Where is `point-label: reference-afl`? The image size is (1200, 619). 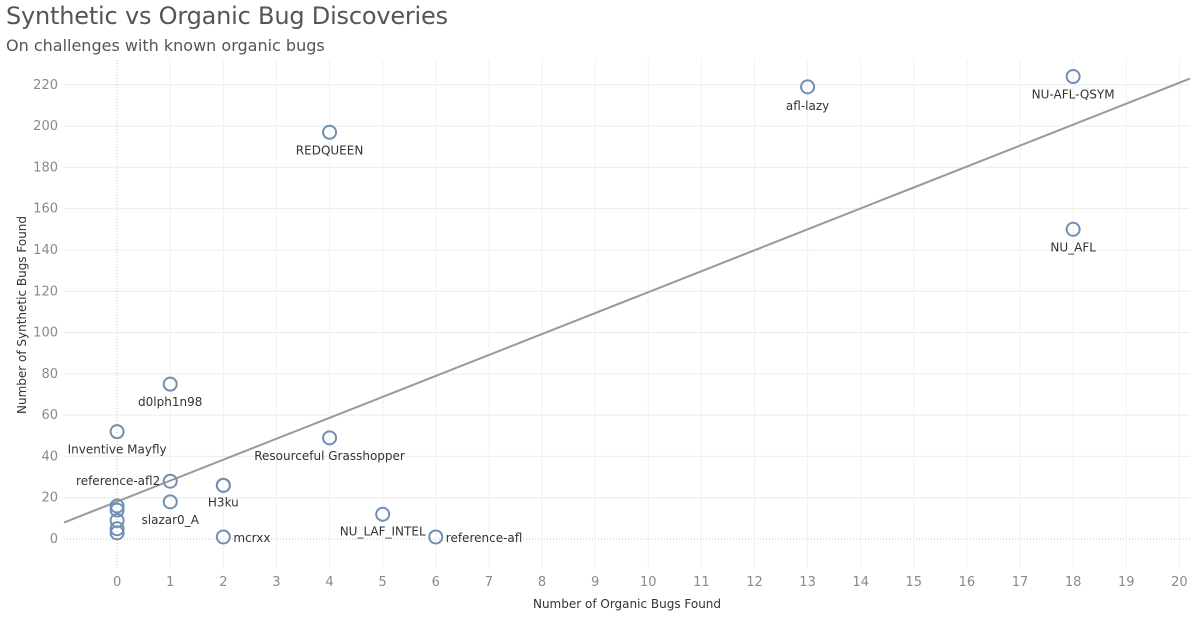
point-label: reference-afl is located at coordinates (484, 538).